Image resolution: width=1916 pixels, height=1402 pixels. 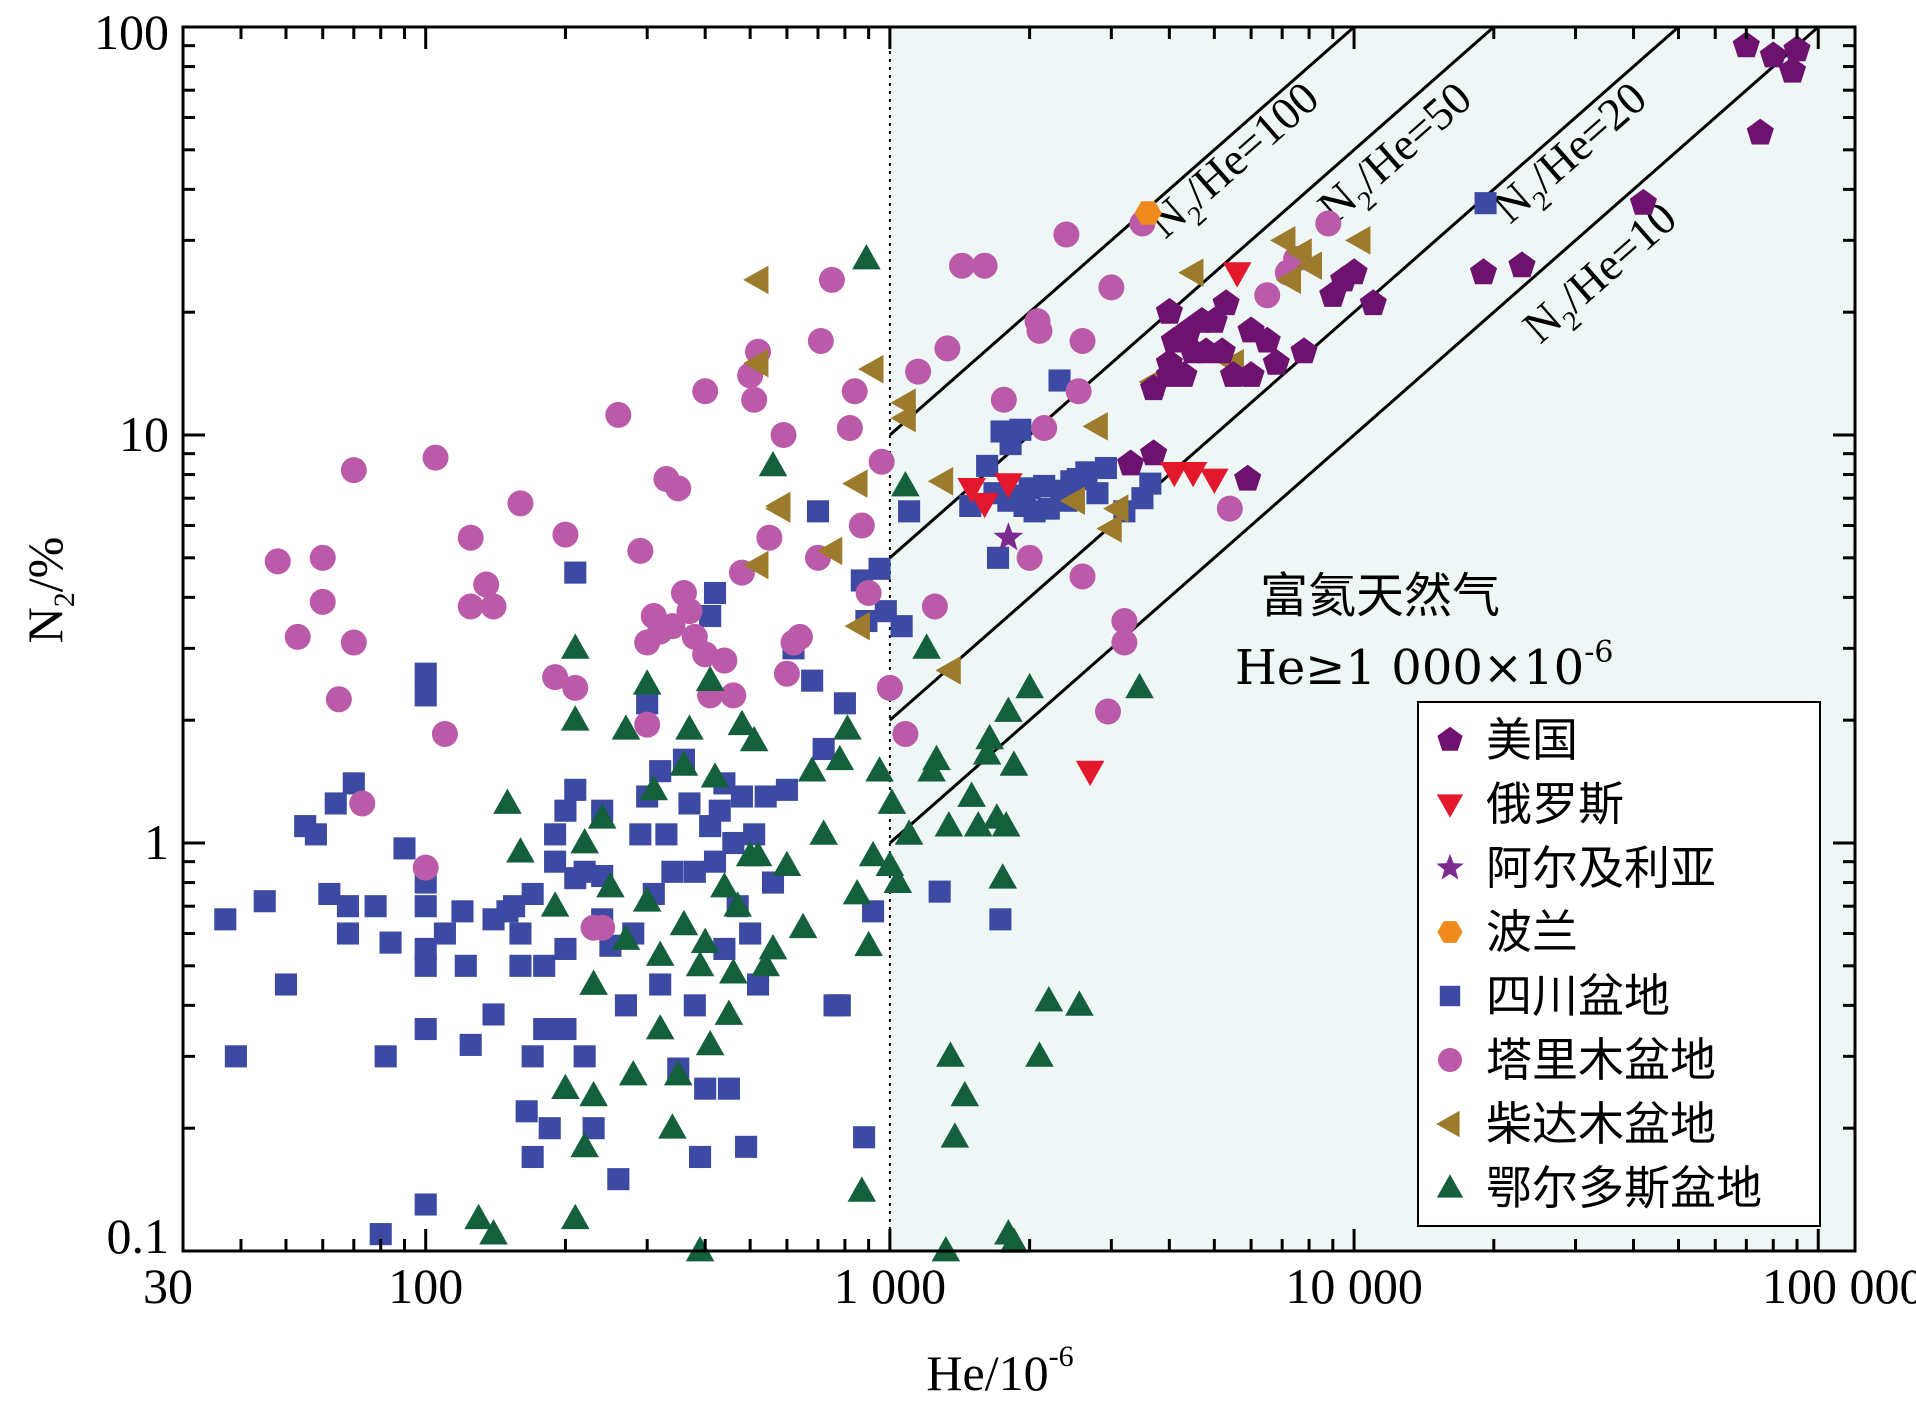 What do you see at coordinates (1839, 1286) in the screenshot?
I see `x-tick-label: 100 000` at bounding box center [1839, 1286].